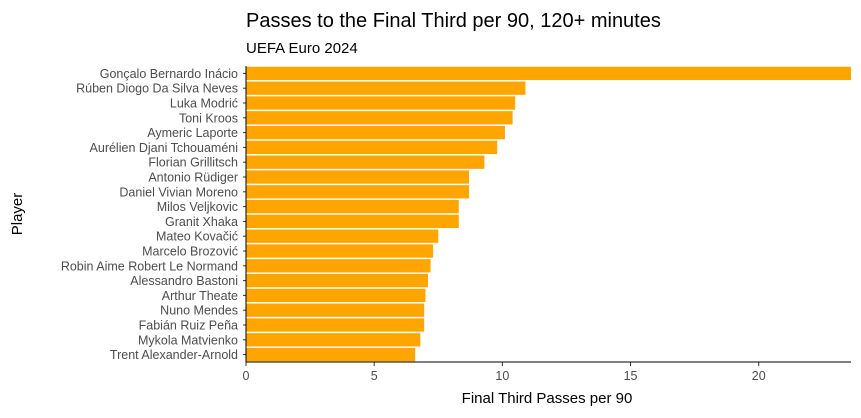 Image resolution: width=861 pixels, height=418 pixels. Describe the element at coordinates (188, 340) in the screenshot. I see `y-tick-label: Mykola Matvienko` at that location.